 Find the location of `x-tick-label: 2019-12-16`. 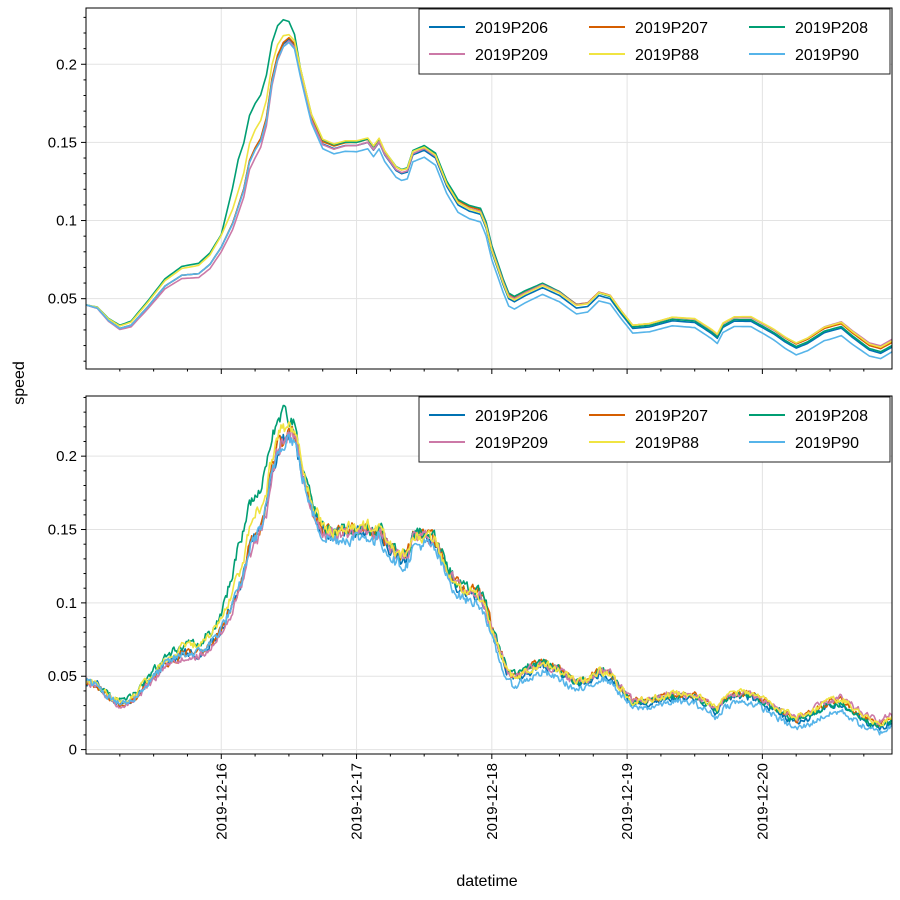

x-tick-label: 2019-12-16 is located at coordinates (221, 801).